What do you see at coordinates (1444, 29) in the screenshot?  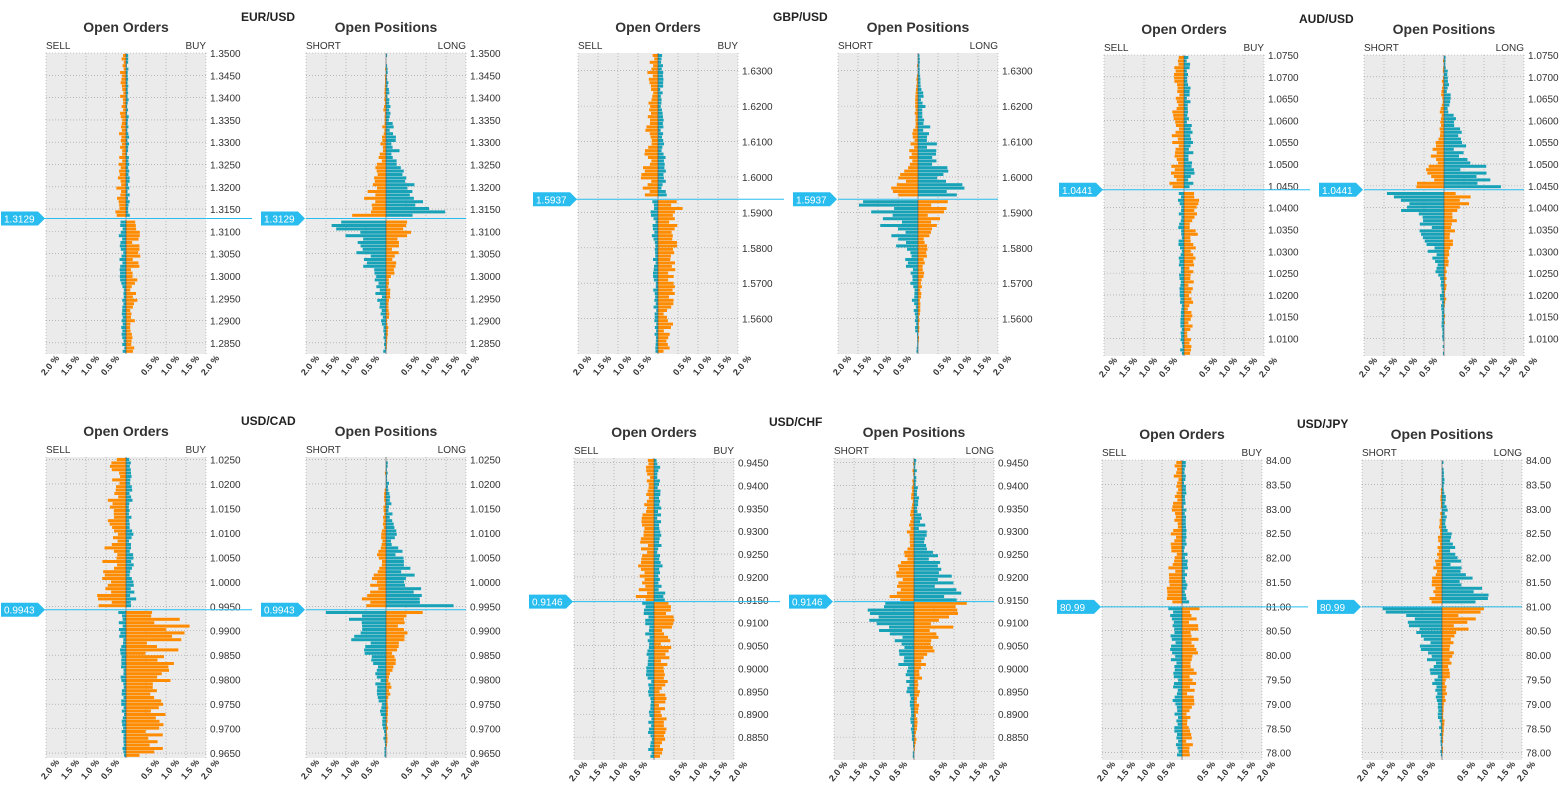 I see `positions-title-audusd: Open Positions` at bounding box center [1444, 29].